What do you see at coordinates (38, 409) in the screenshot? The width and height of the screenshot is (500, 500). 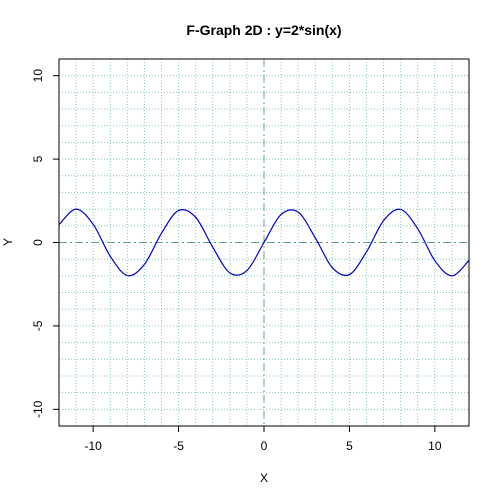 I see `y-tick-label: -10` at bounding box center [38, 409].